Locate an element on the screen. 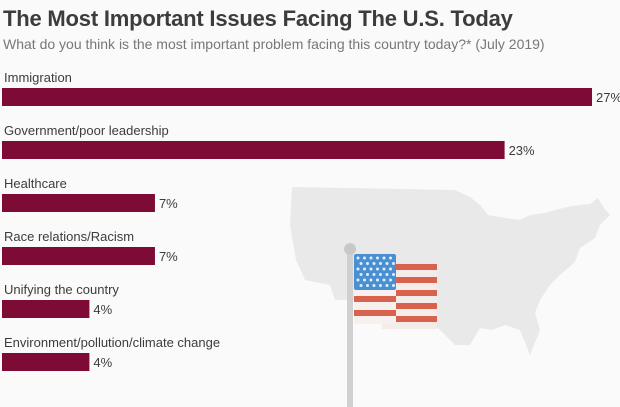  category-label: Race relations/Racism is located at coordinates (69, 236).